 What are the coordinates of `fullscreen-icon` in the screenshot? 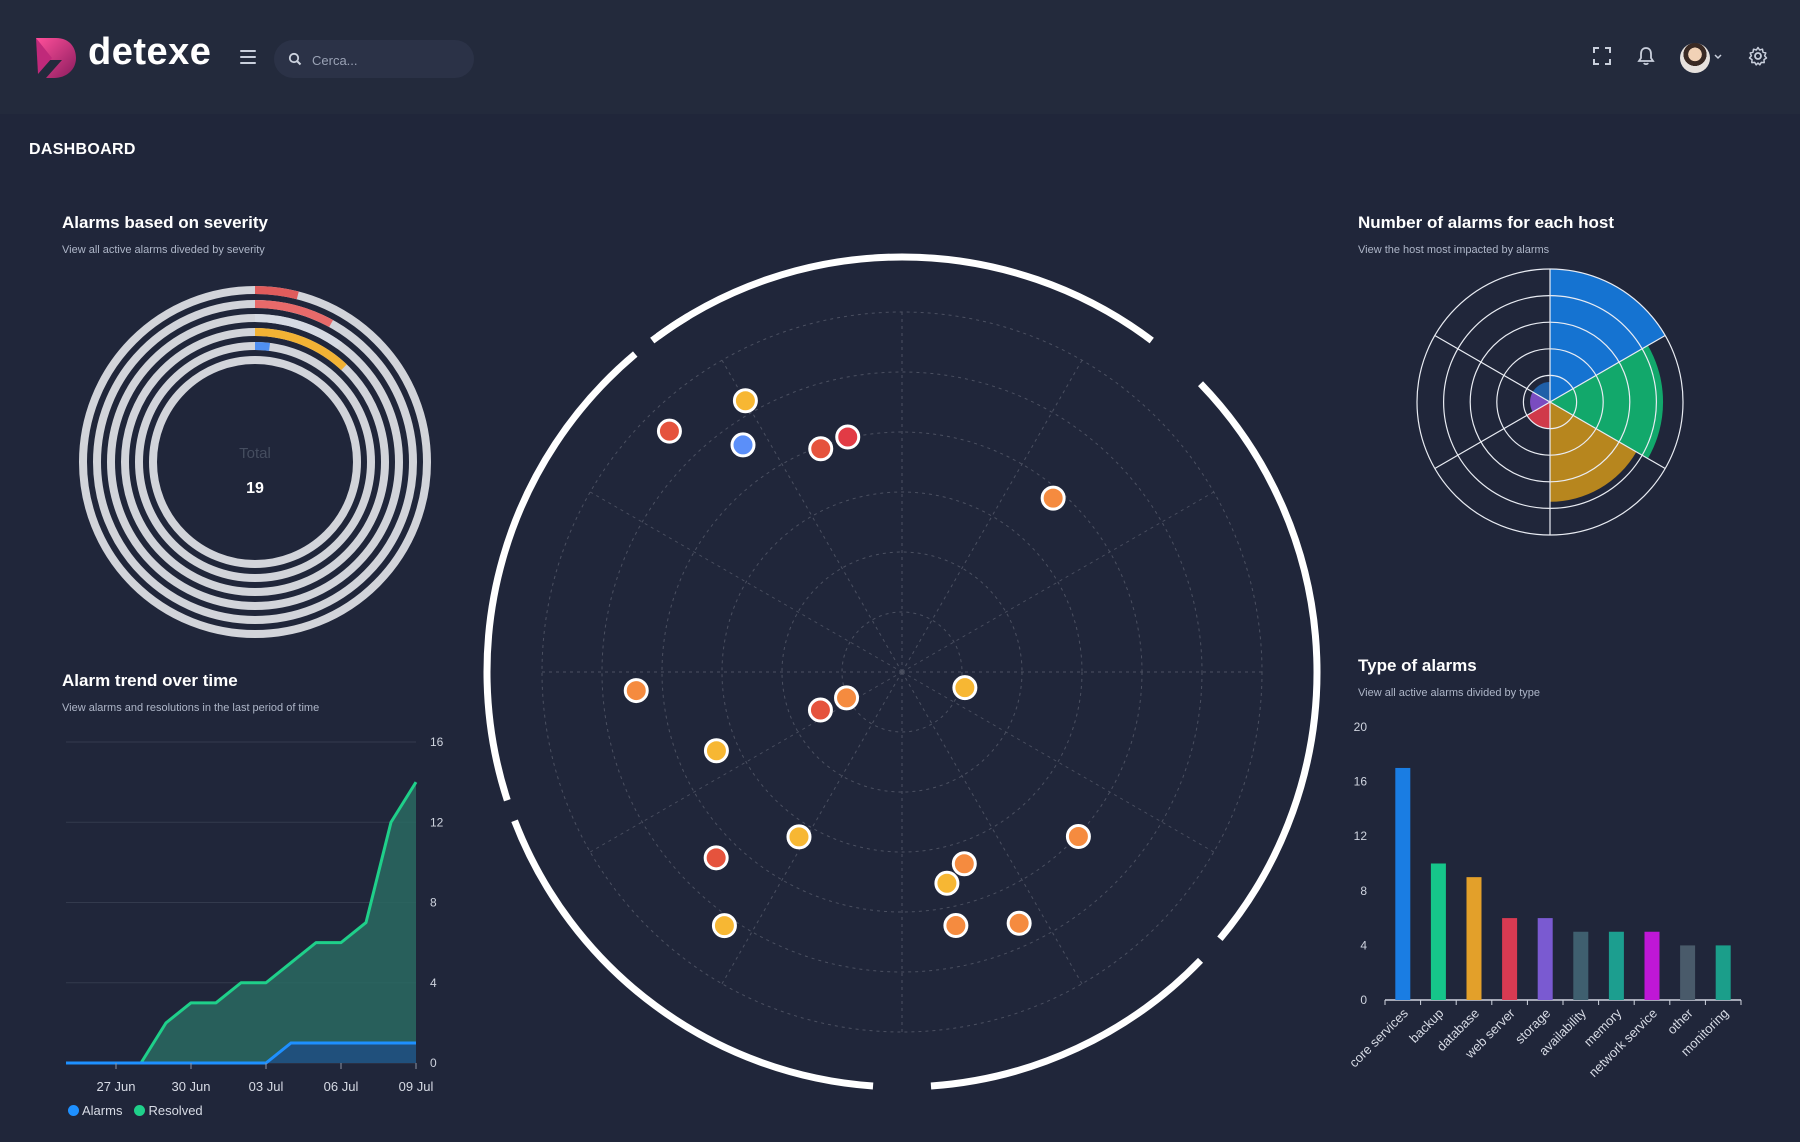 It's located at (1602, 56).